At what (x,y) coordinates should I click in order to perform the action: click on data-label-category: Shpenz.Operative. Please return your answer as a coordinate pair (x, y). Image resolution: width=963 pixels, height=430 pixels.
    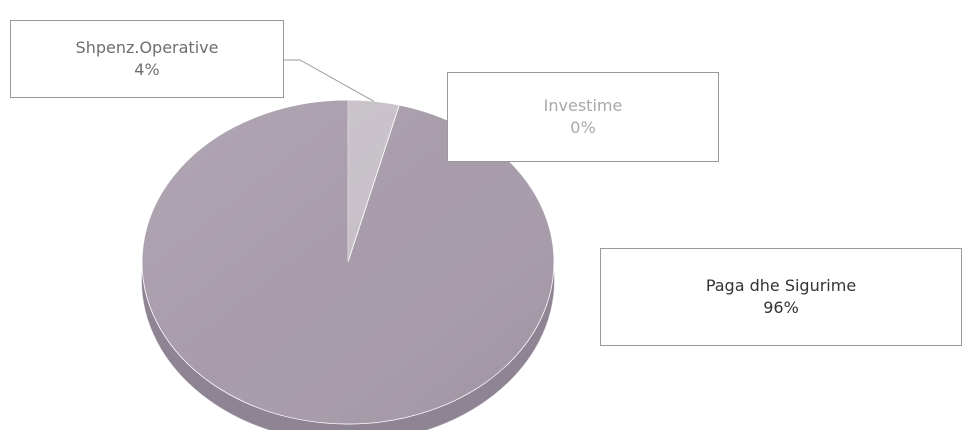
    Looking at the image, I should click on (147, 48).